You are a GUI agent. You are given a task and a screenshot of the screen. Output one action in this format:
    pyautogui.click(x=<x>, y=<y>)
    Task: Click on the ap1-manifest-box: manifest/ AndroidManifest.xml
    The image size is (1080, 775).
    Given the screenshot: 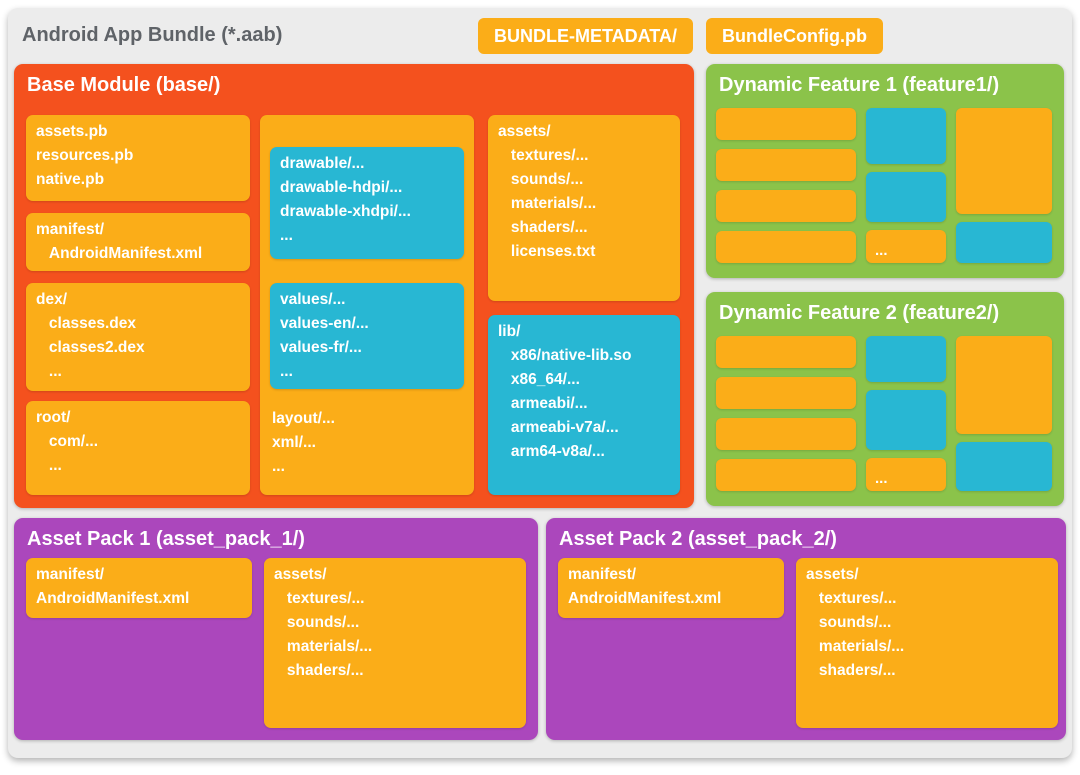 What is the action you would take?
    pyautogui.click(x=139, y=588)
    